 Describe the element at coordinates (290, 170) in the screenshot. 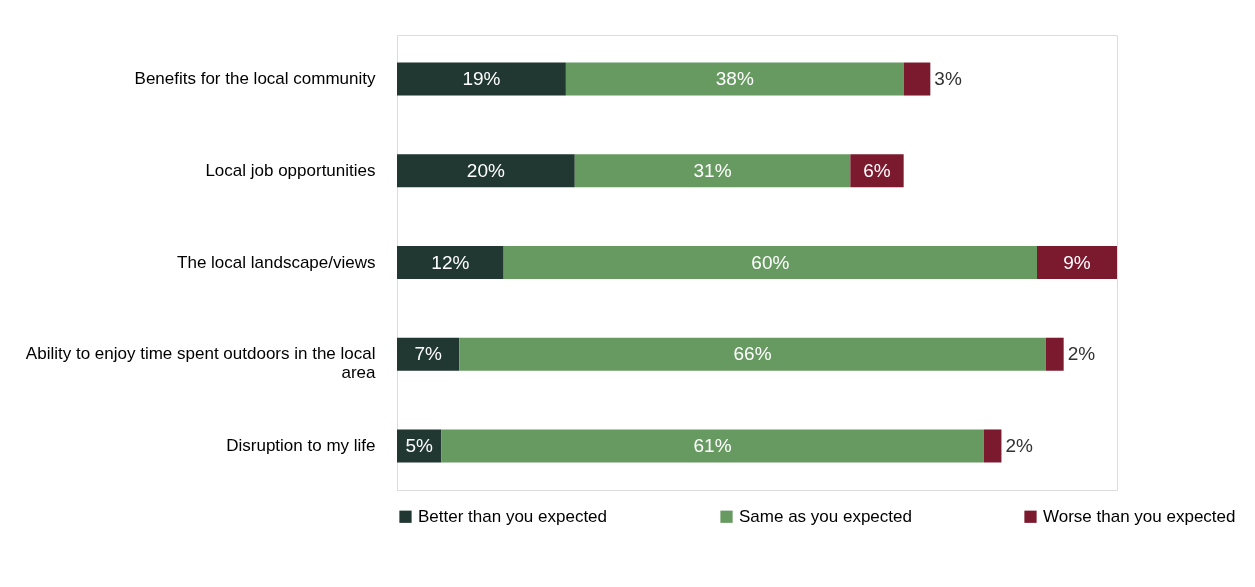

I see `y-tick-label: Local job opportunities` at that location.